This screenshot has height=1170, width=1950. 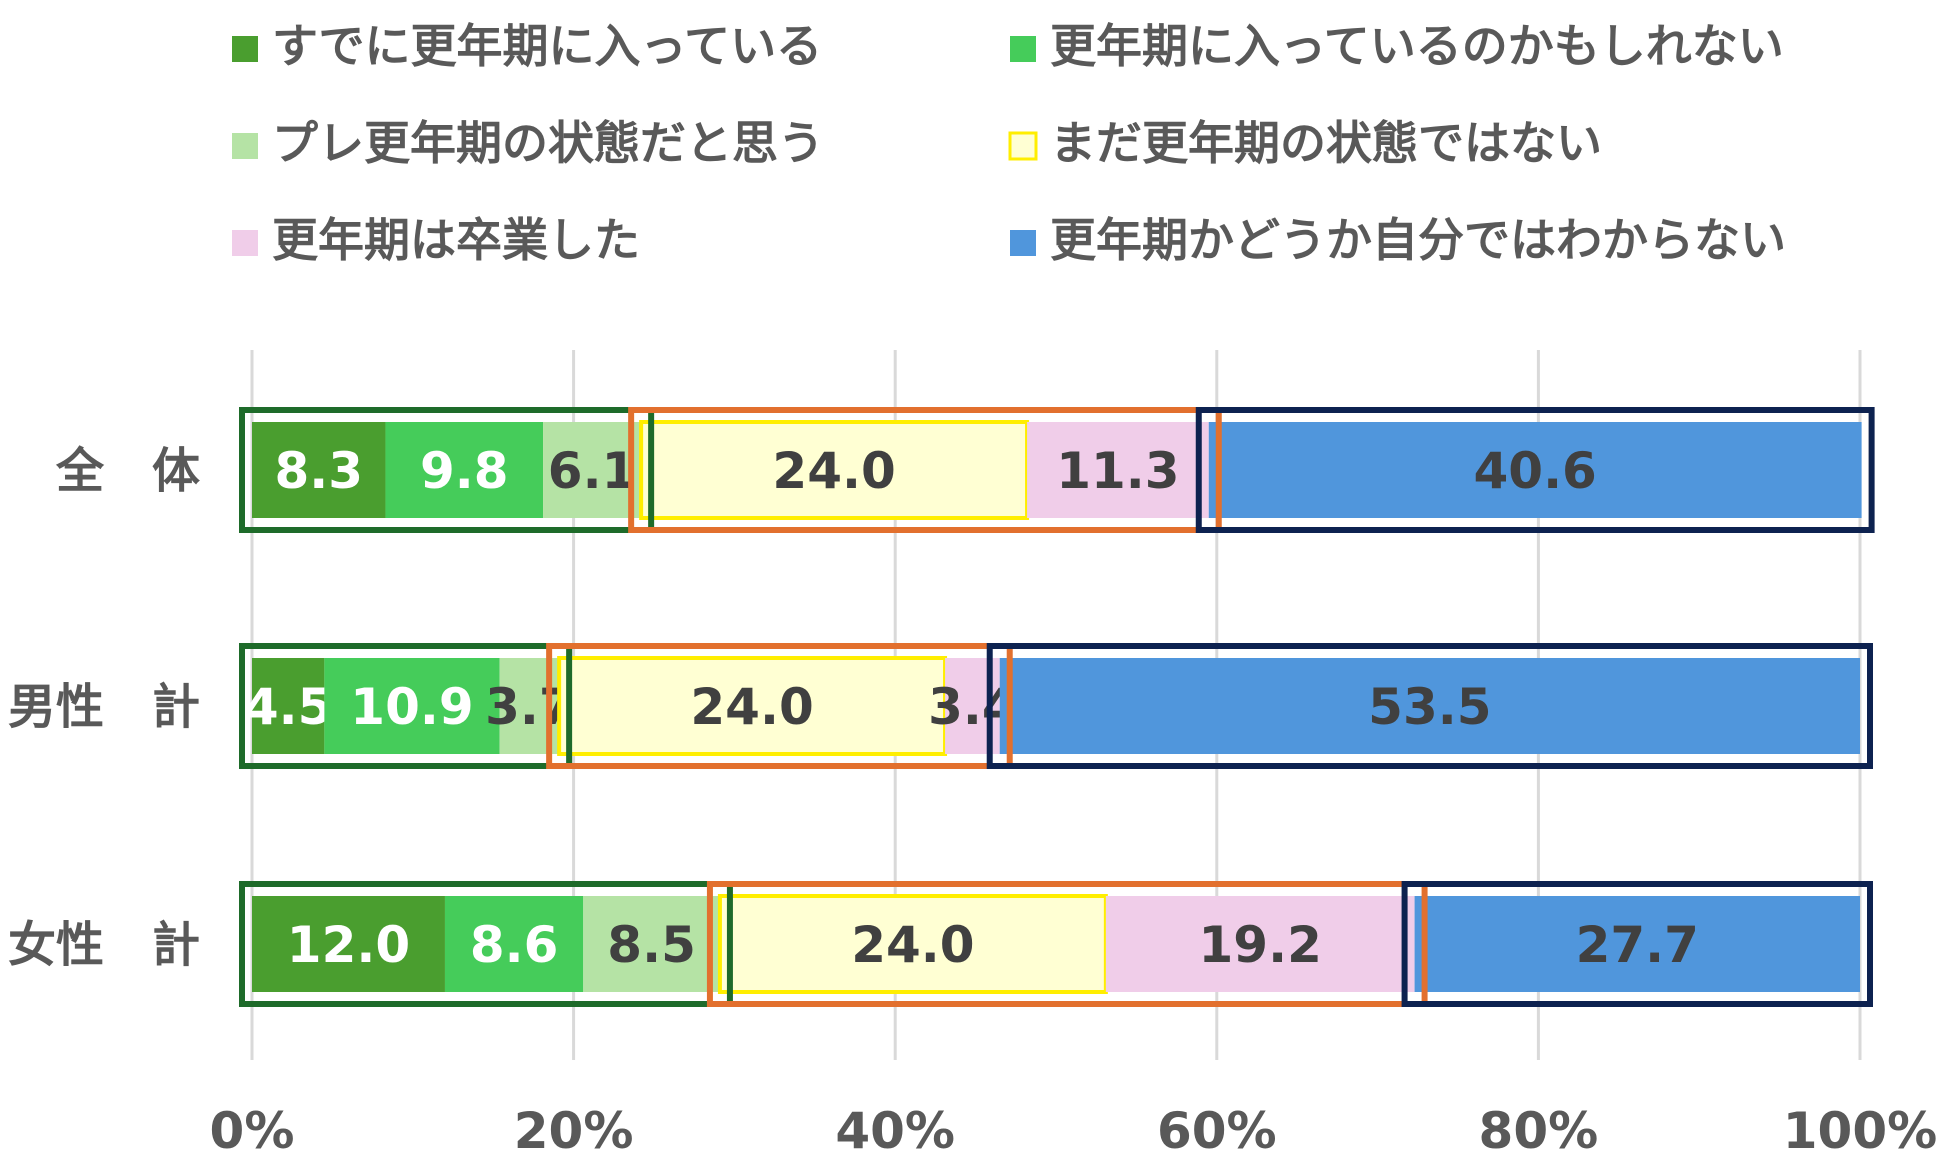 I want to click on category-label: 女性 計, so click(x=104, y=945).